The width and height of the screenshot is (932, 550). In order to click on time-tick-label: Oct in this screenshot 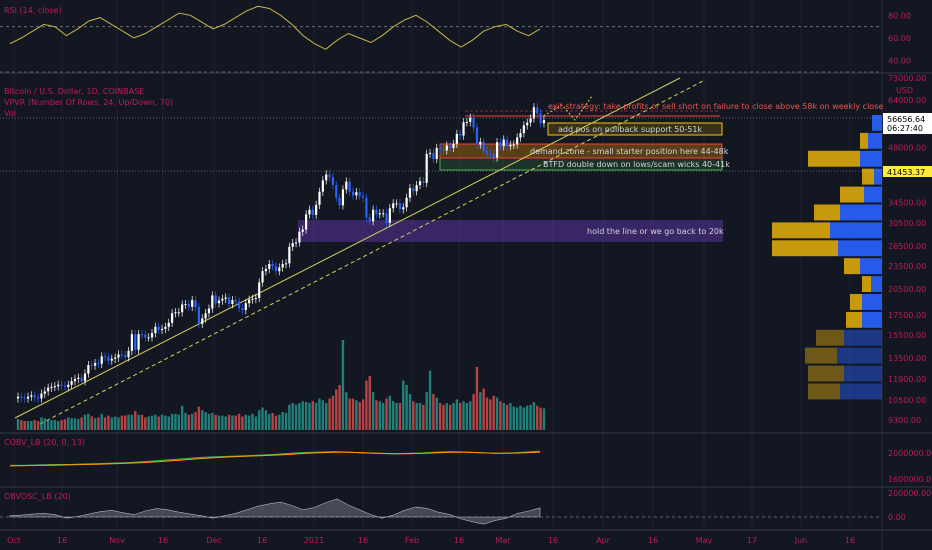, I will do `click(14, 540)`.